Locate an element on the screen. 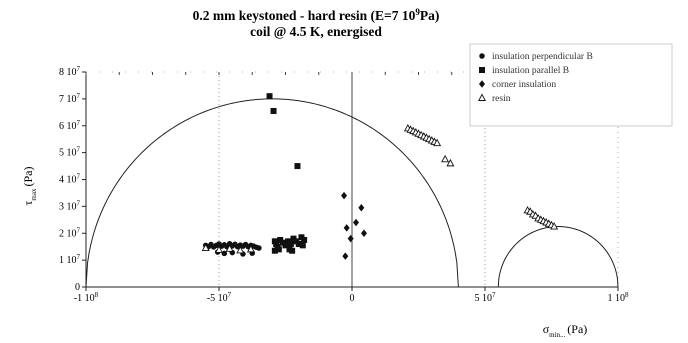 This screenshot has width=688, height=343. legend-label: insulation perpendicular B is located at coordinates (542, 57).